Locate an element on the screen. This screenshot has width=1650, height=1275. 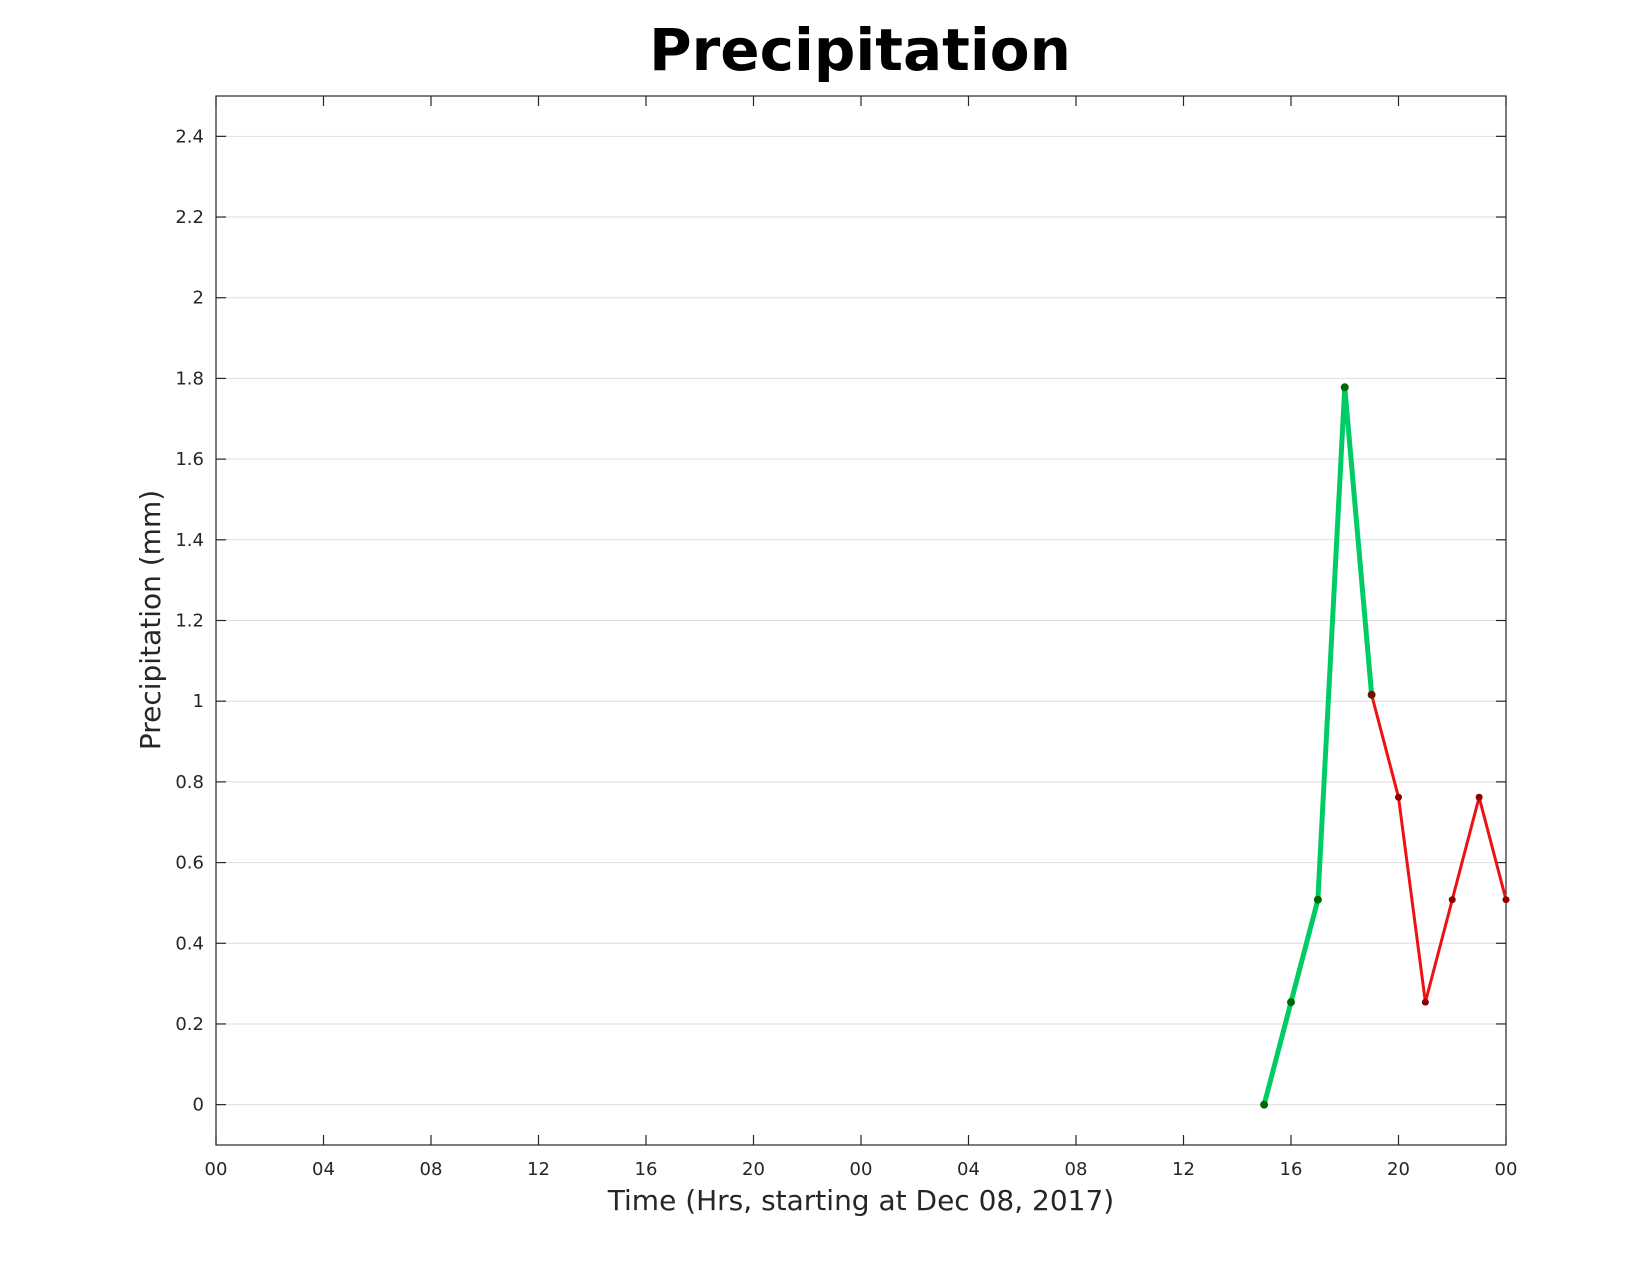
y-tick-label: 1.6 is located at coordinates (189, 459).